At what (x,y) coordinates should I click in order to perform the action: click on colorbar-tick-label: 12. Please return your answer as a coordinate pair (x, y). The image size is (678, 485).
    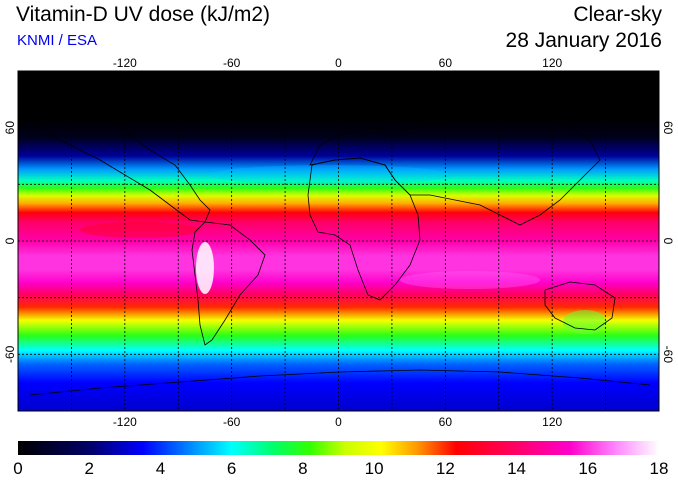
    Looking at the image, I should click on (445, 468).